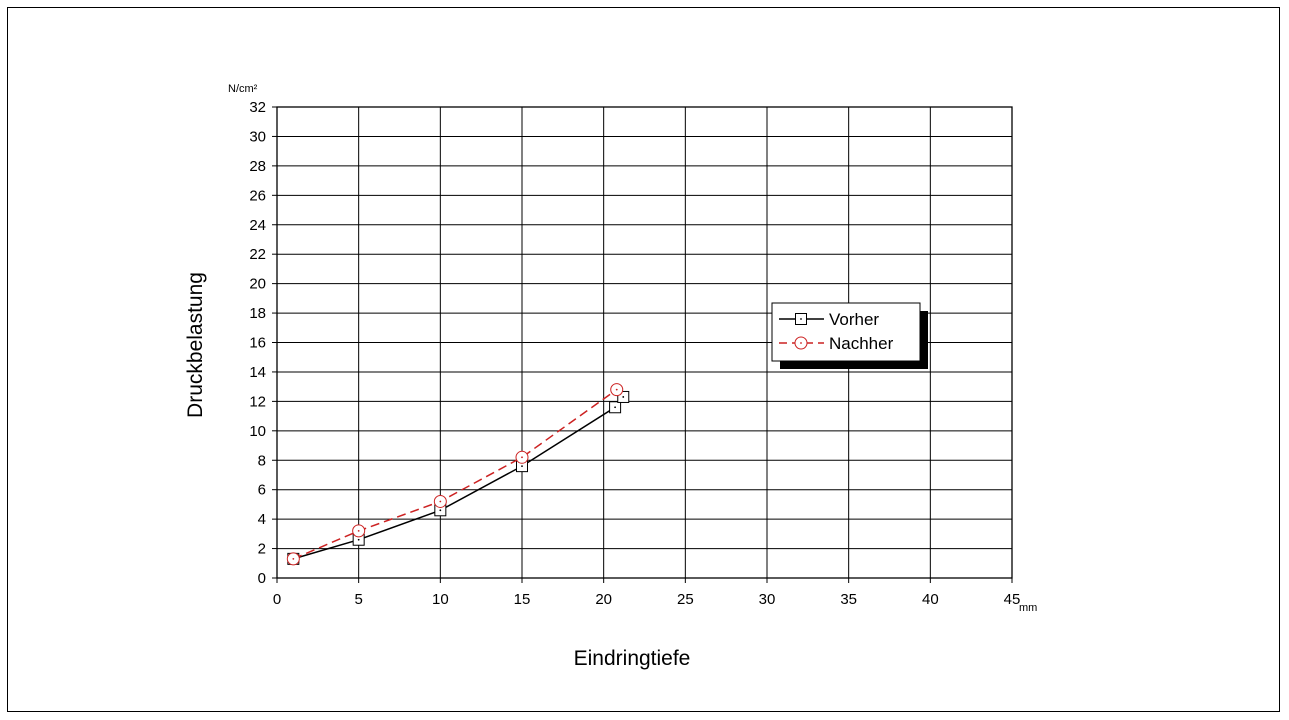 The height and width of the screenshot is (720, 1289). I want to click on y-tick-label: 8, so click(262, 460).